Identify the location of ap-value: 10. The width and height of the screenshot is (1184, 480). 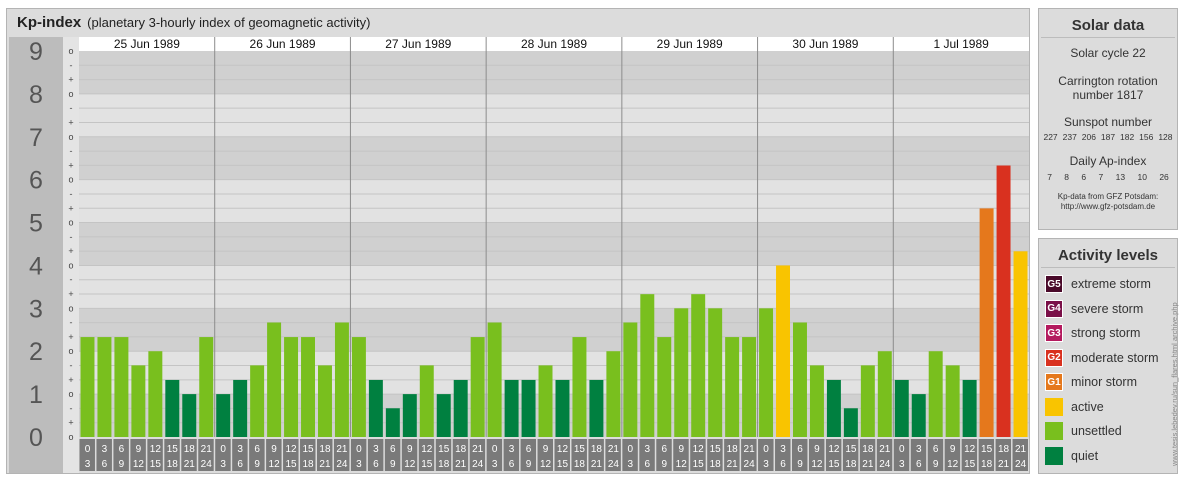
(1142, 177).